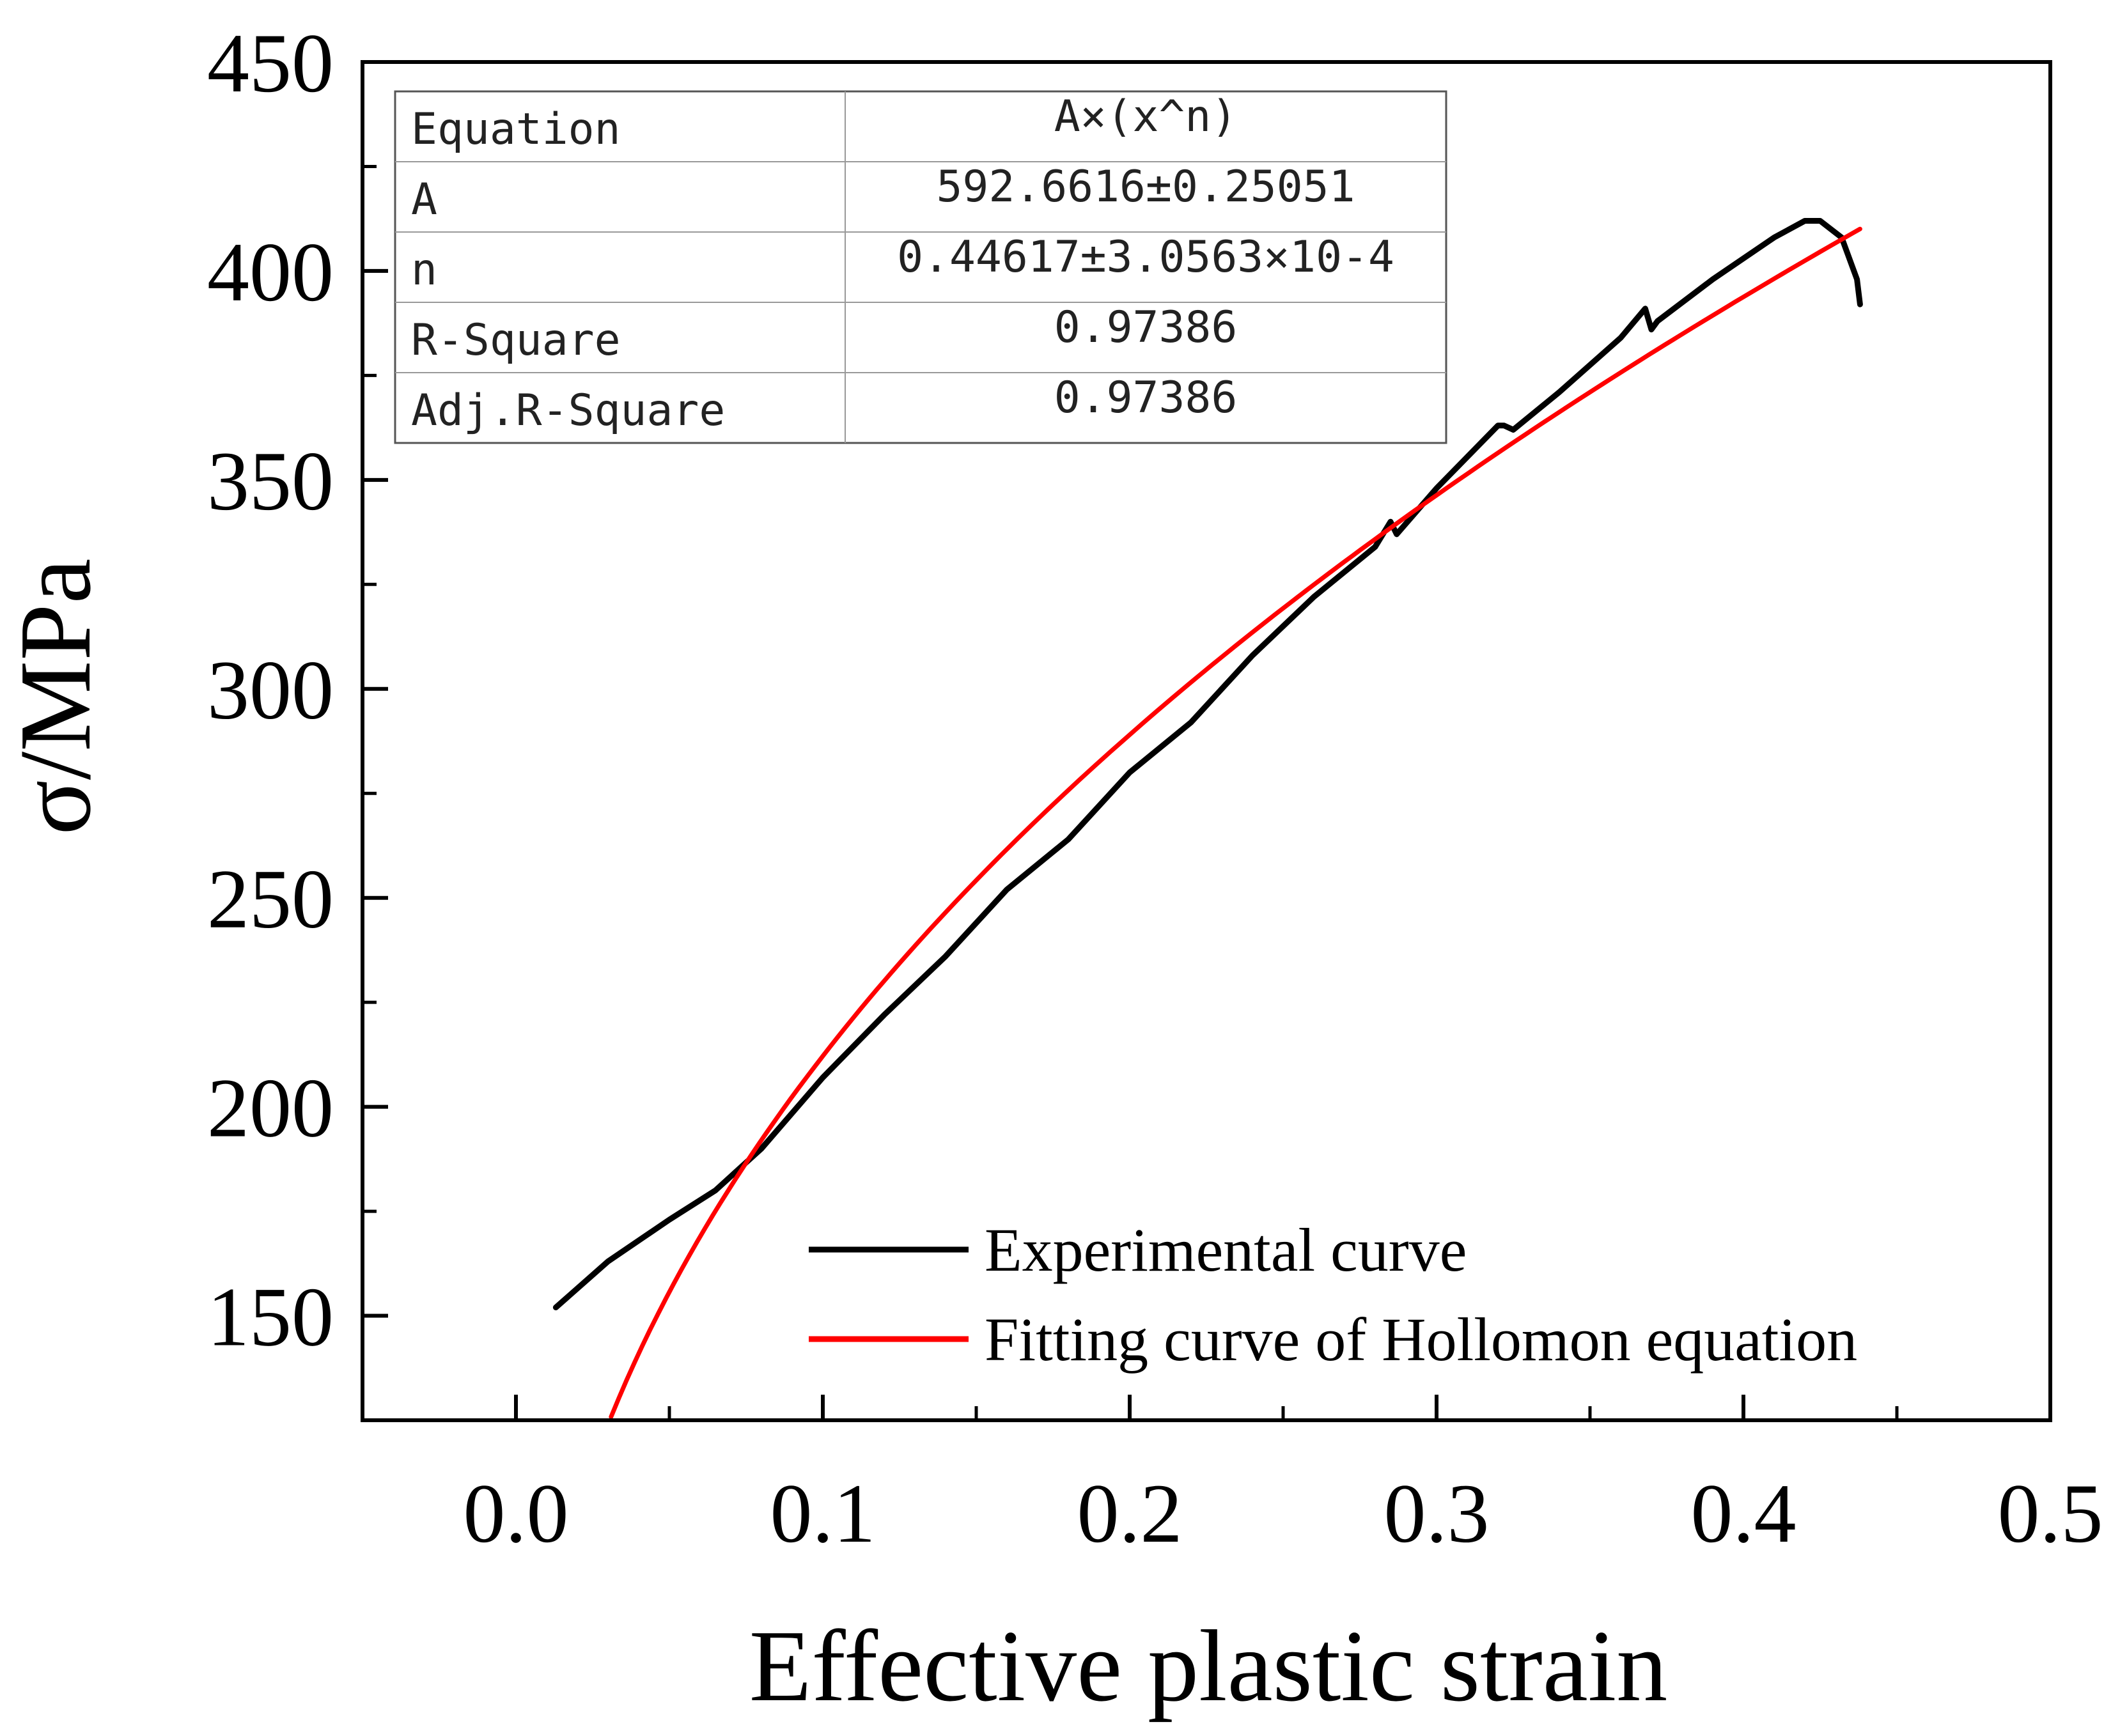 Image resolution: width=2120 pixels, height=1736 pixels. What do you see at coordinates (1145, 187) in the screenshot?
I see `fit-table-value: 592.6616±0.25051` at bounding box center [1145, 187].